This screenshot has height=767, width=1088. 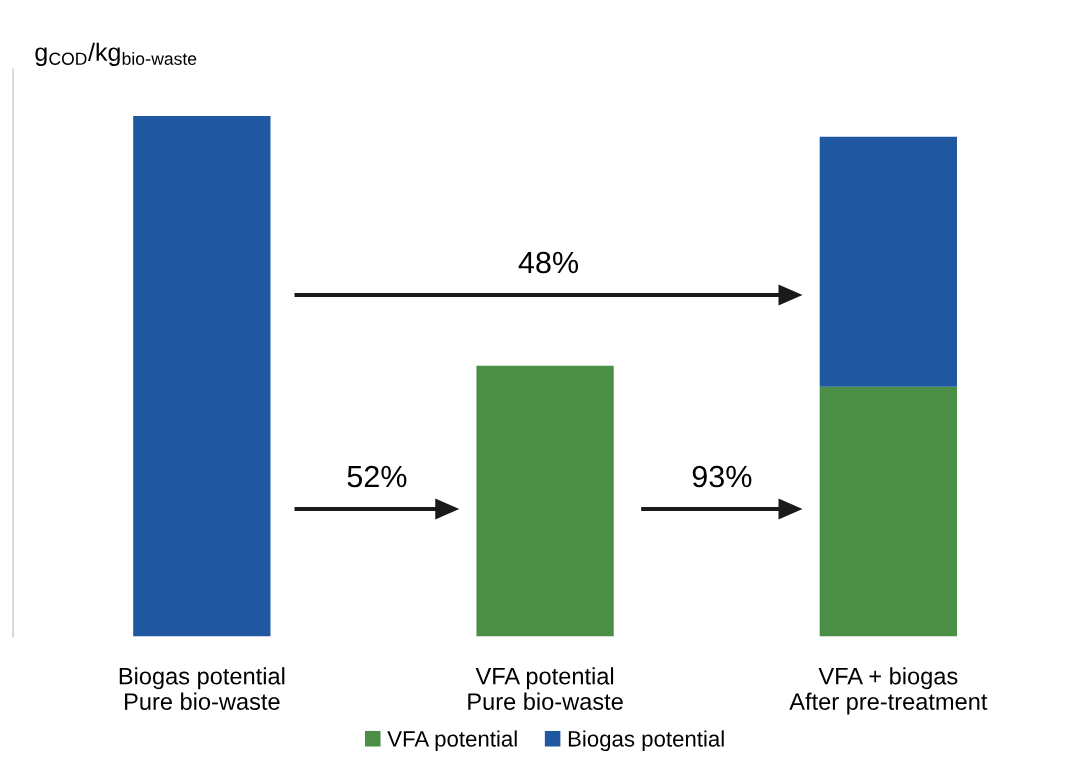 What do you see at coordinates (377, 476) in the screenshot?
I see `annotation: 52%` at bounding box center [377, 476].